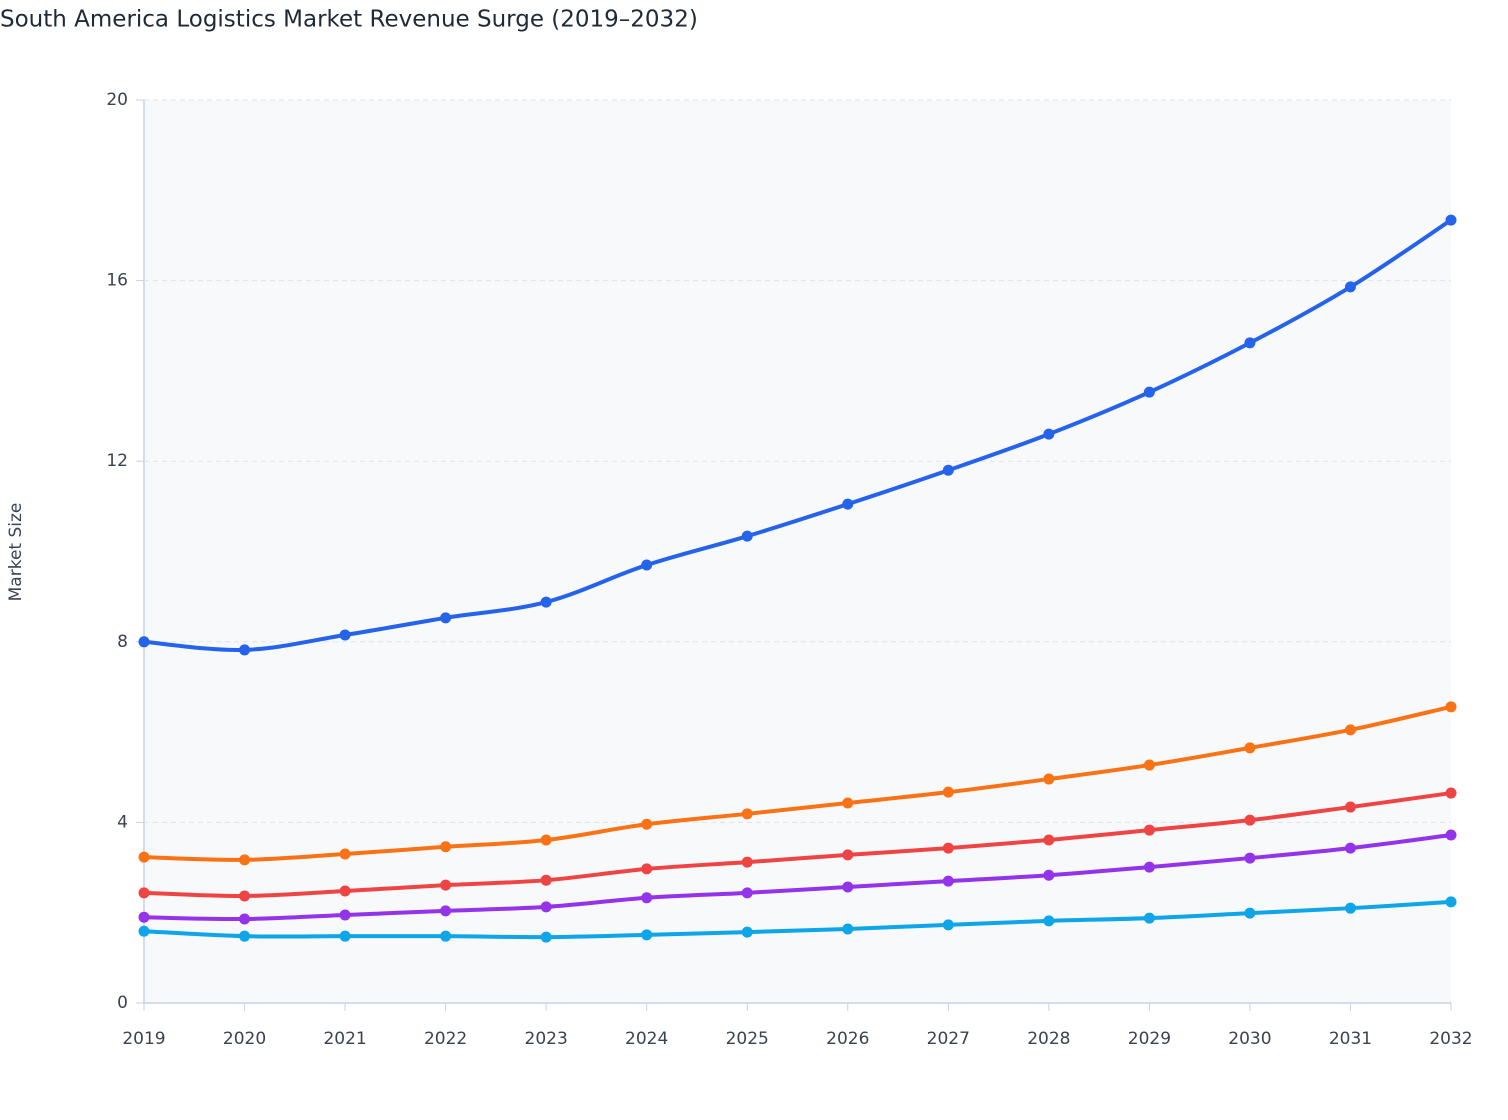  Describe the element at coordinates (244, 1039) in the screenshot. I see `x-tick-label: 2020` at that location.